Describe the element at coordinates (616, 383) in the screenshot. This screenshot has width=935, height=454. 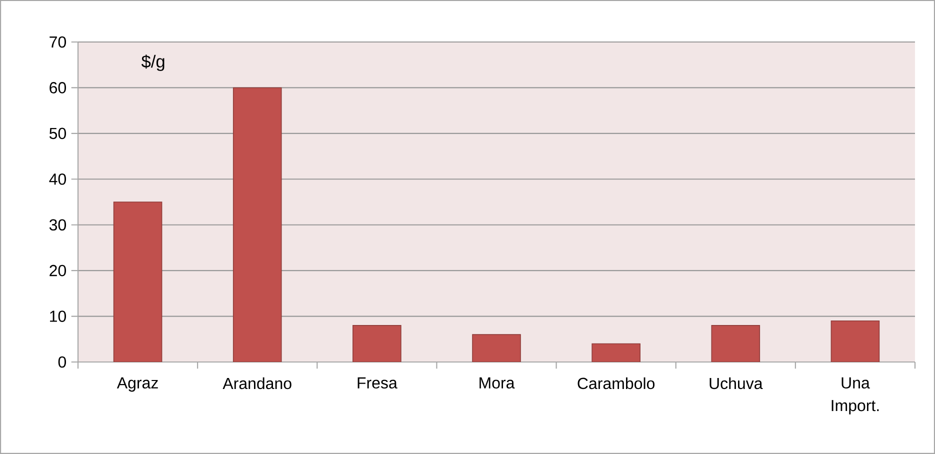
I see `x-tick-label: Carambolo` at that location.